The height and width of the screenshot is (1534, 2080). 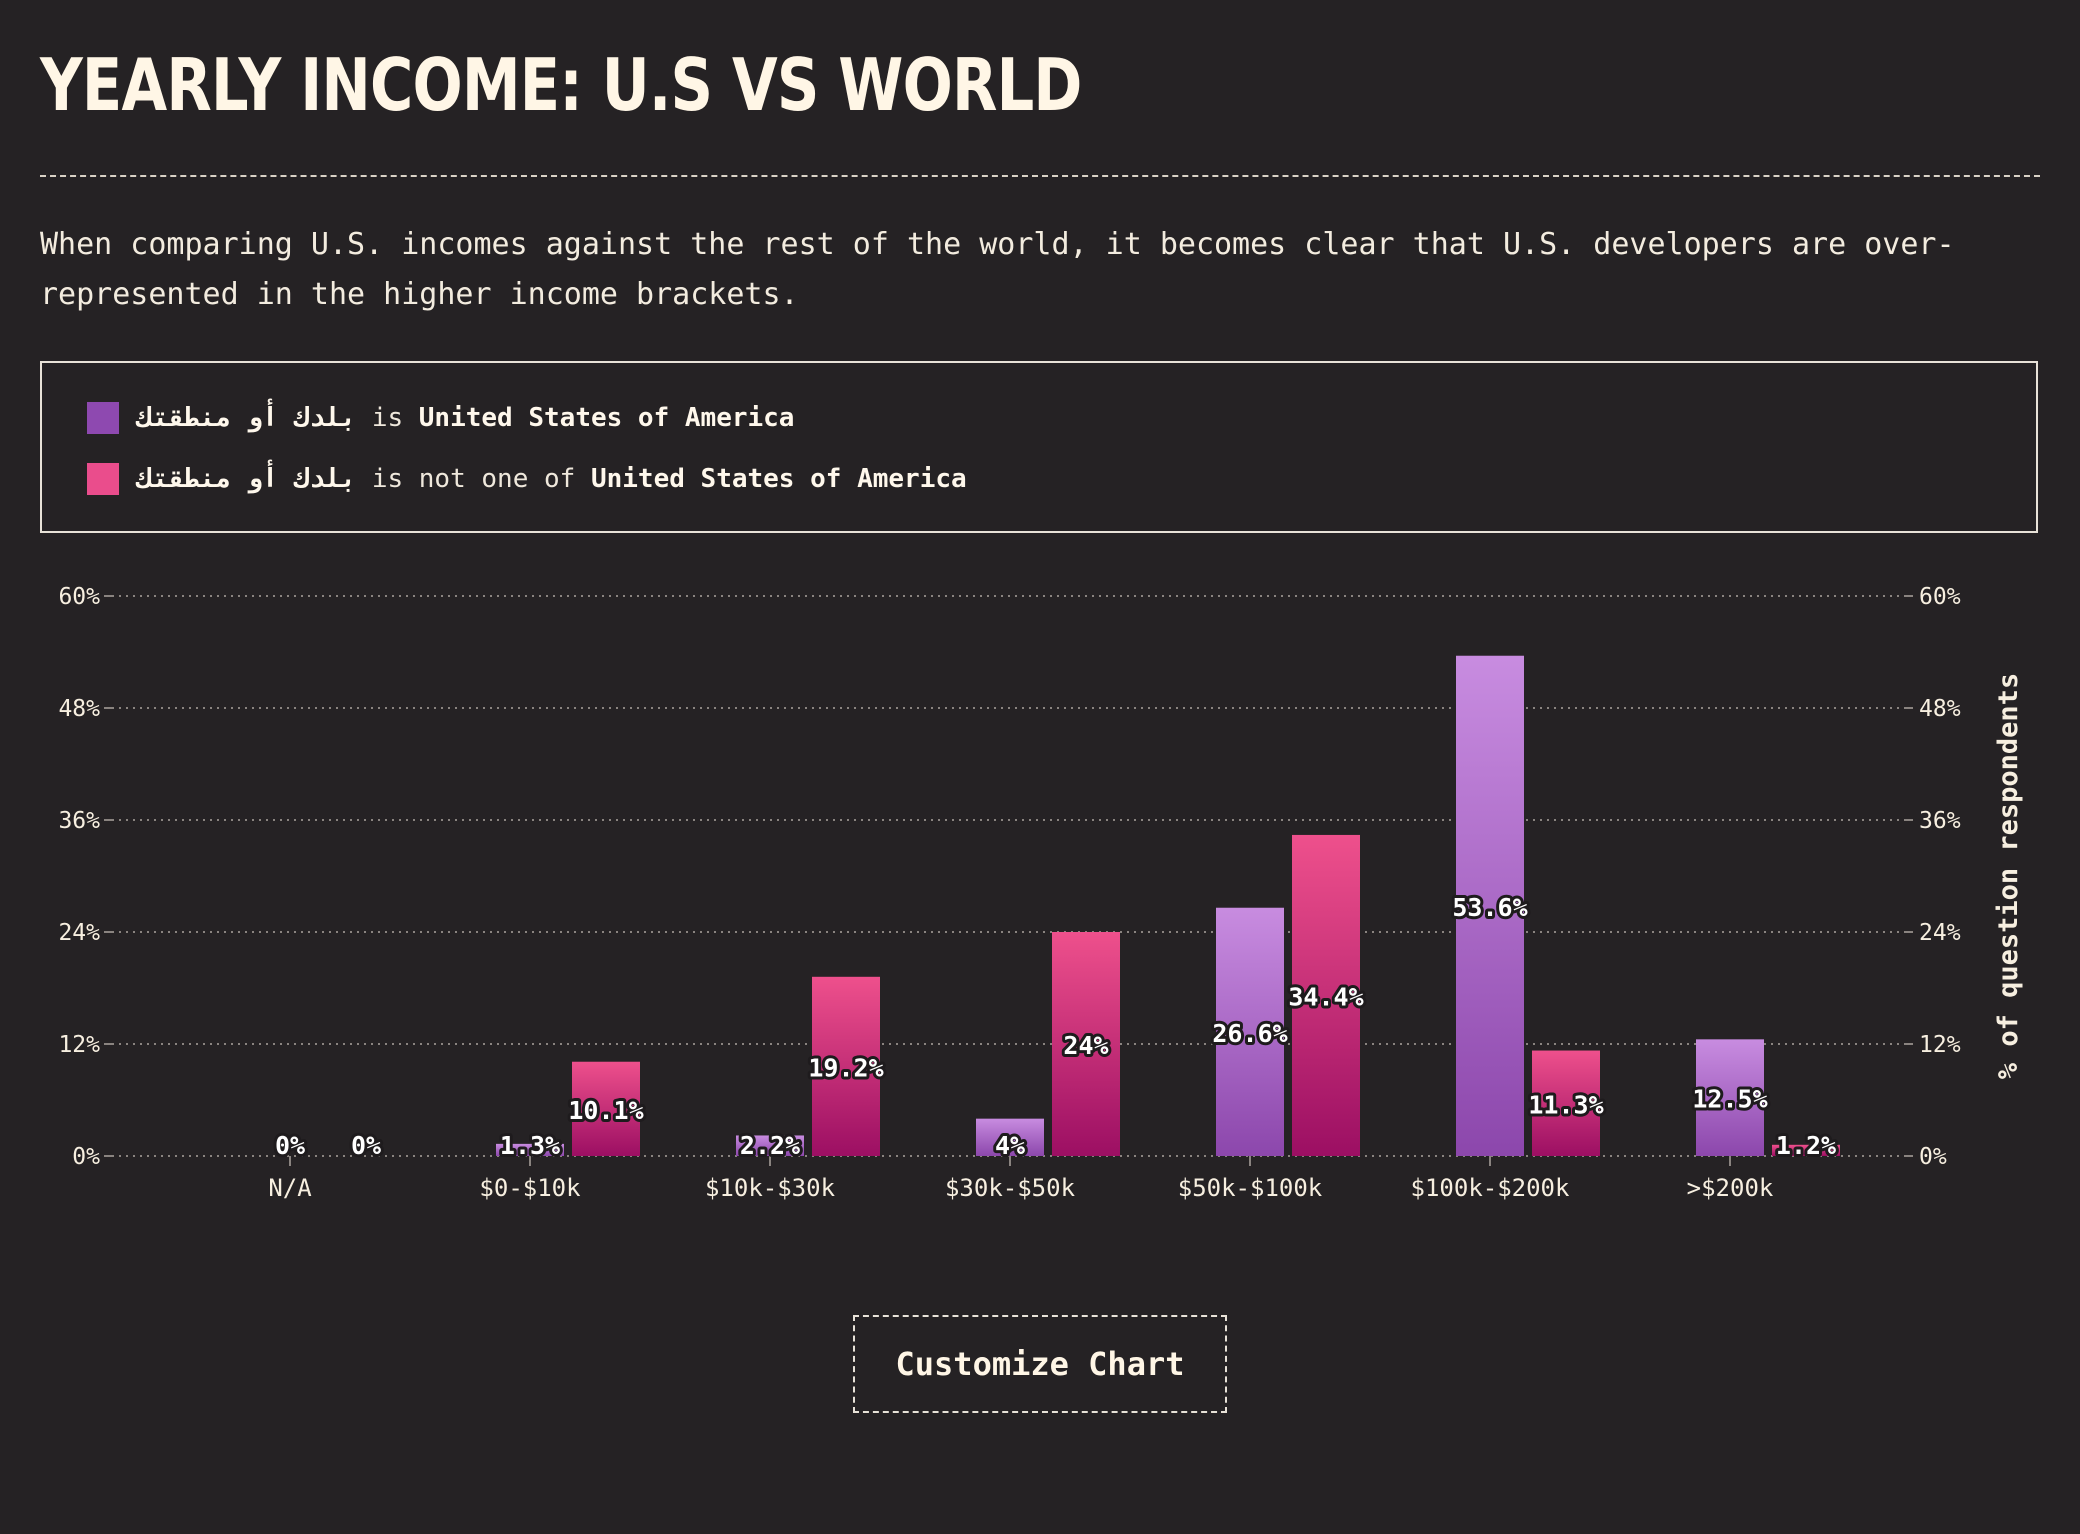 What do you see at coordinates (530, 1188) in the screenshot?
I see `x-tick-label: $0-$10k` at bounding box center [530, 1188].